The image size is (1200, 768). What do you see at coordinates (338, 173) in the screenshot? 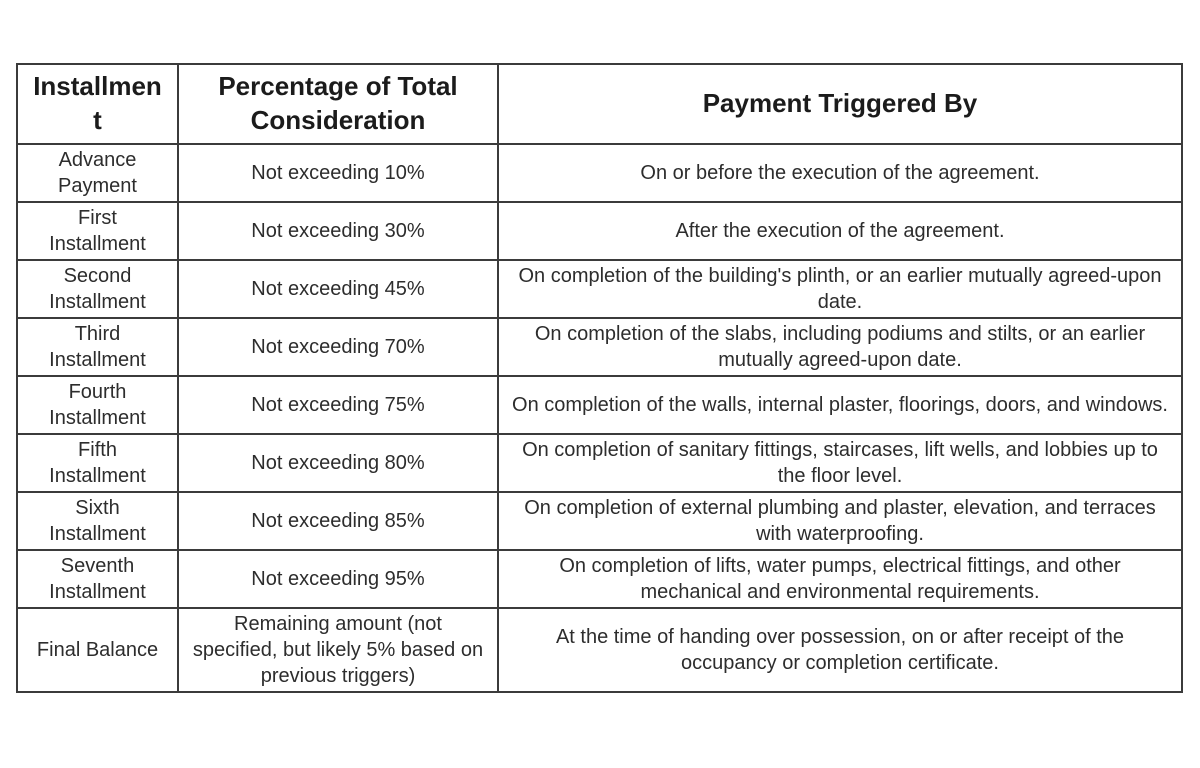
I see `cell-percentage: Not exceeding 10%` at bounding box center [338, 173].